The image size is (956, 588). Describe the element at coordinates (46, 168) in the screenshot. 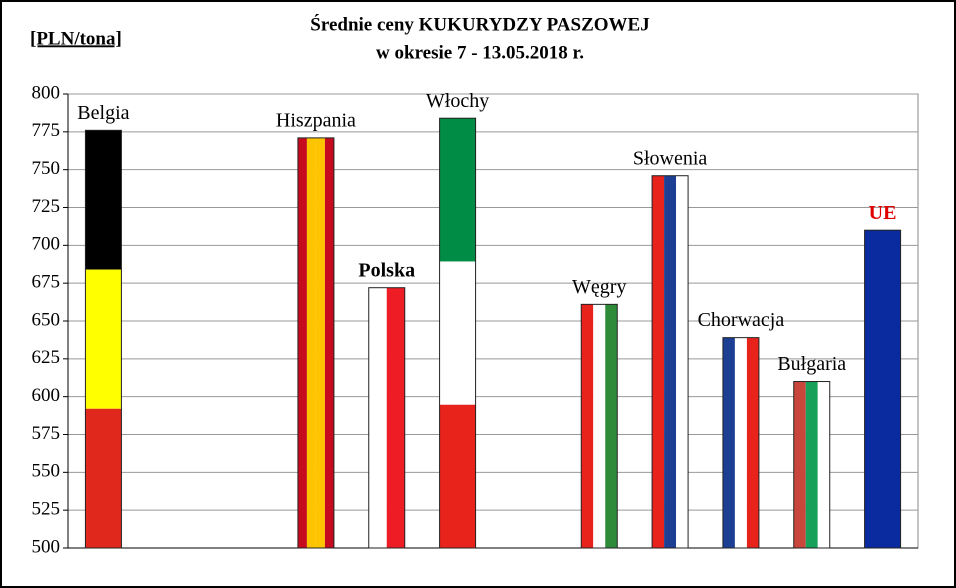

I see `y-tick-label: 750` at that location.